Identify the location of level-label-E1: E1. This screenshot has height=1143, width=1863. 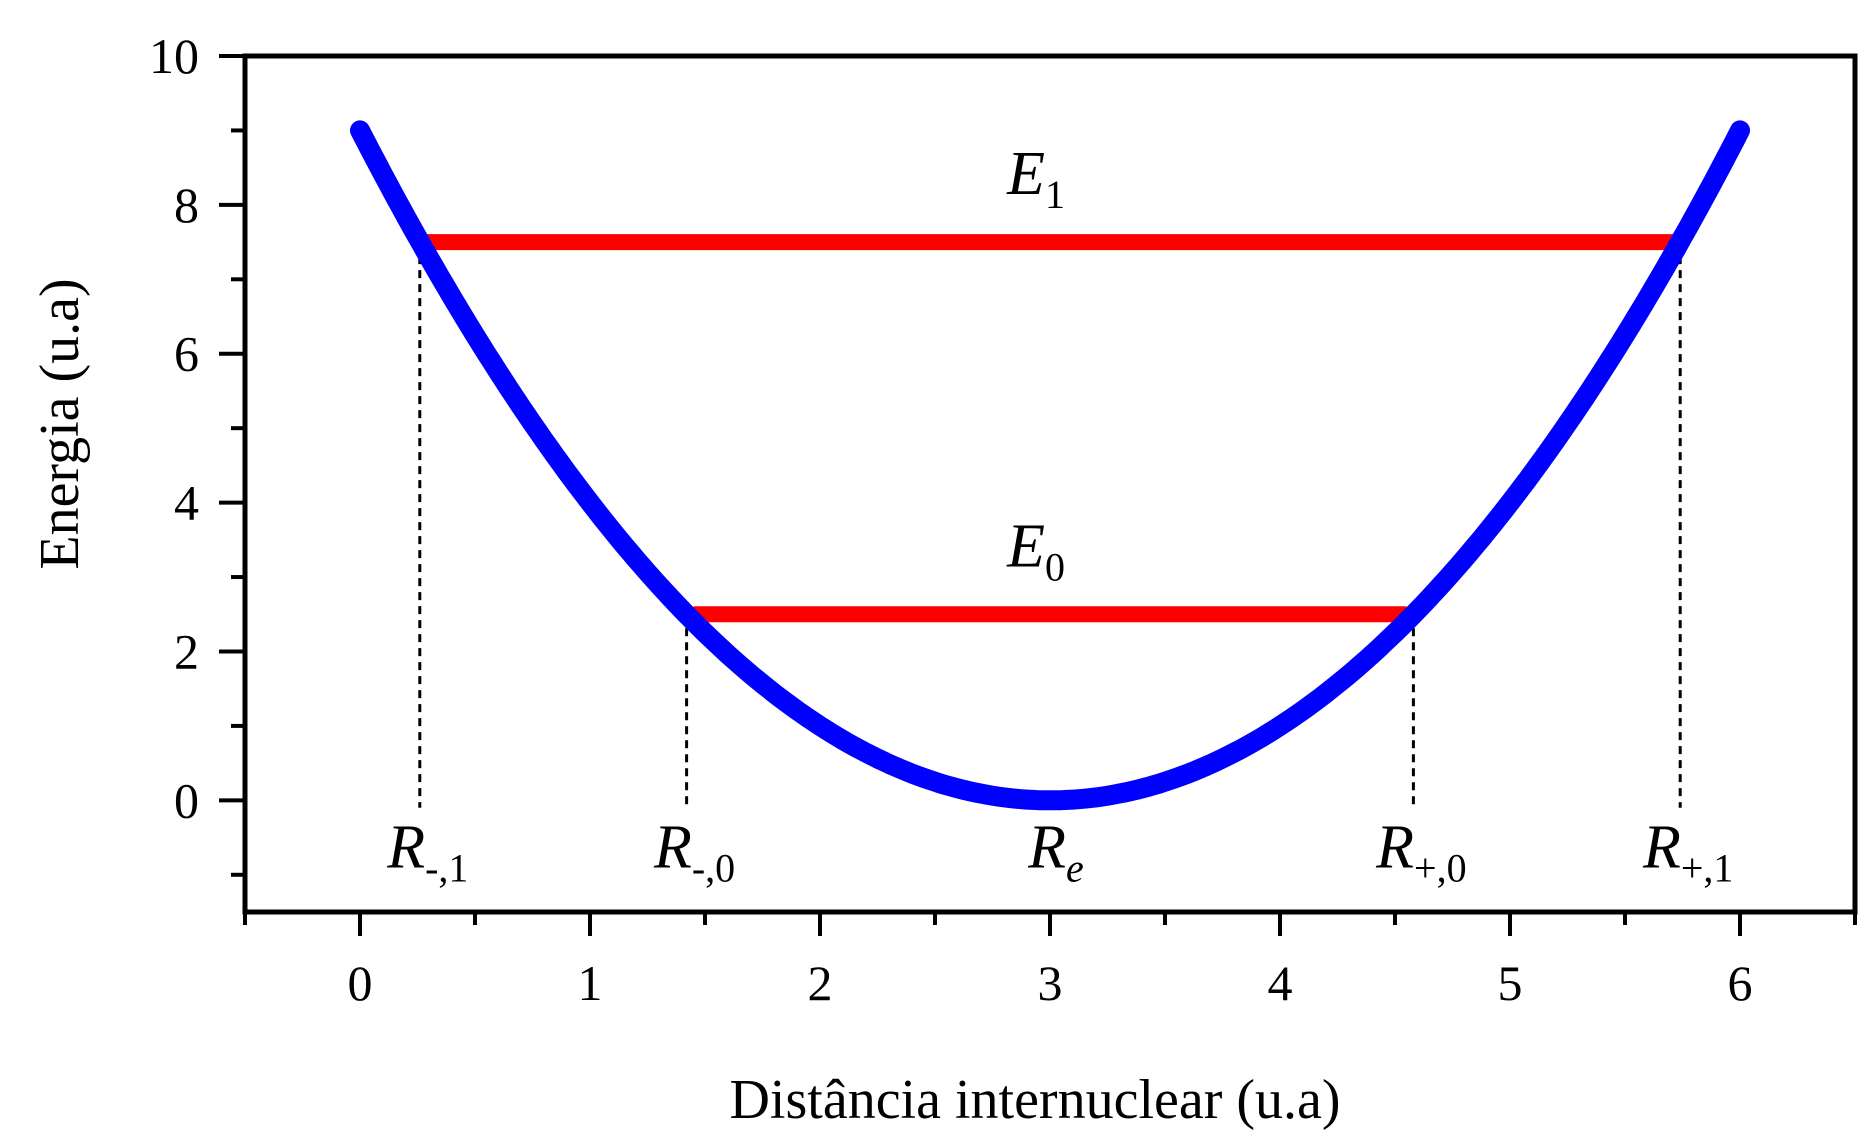
(1035, 178).